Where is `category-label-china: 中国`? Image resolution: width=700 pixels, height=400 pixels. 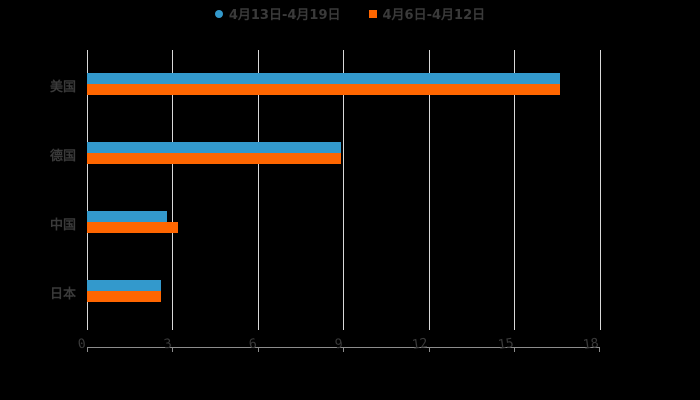
category-label-china: 中国 is located at coordinates (63, 225).